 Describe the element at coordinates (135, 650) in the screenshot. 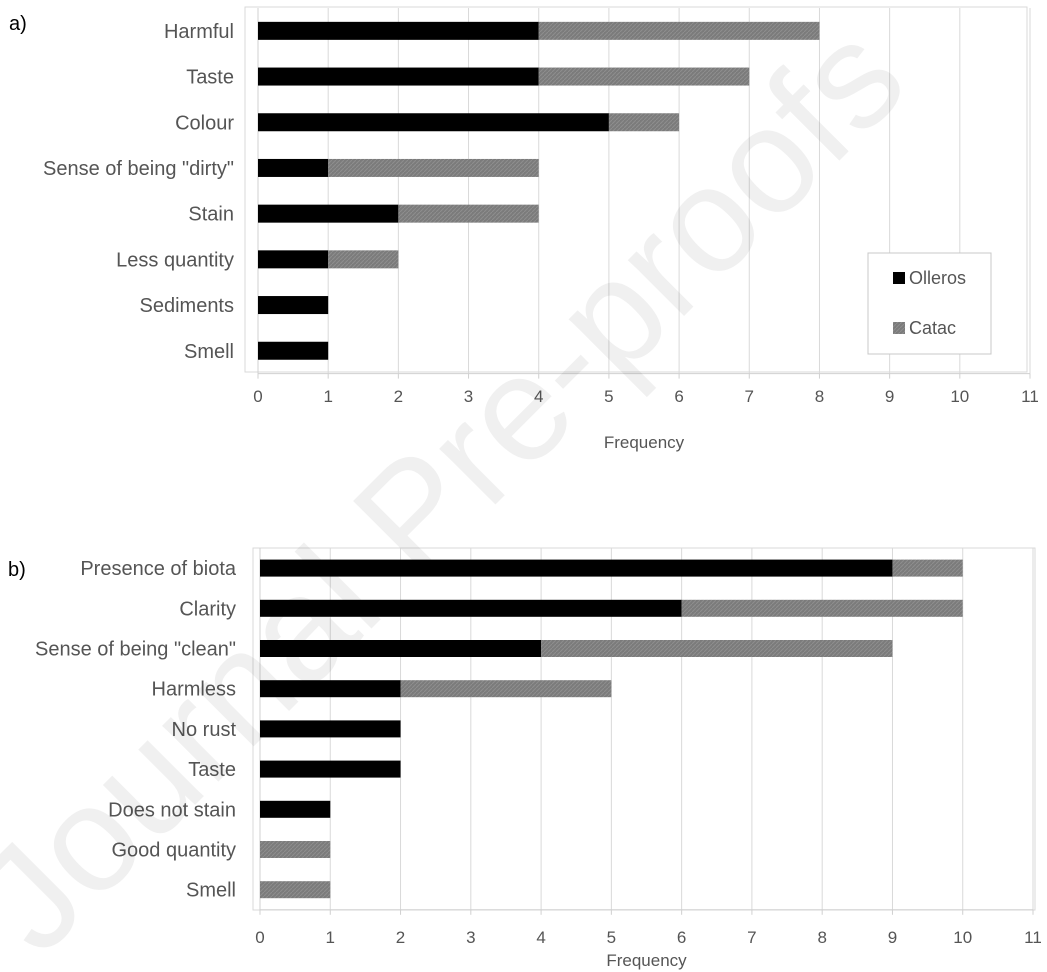

I see `category-label: Sense of being "clean"` at that location.